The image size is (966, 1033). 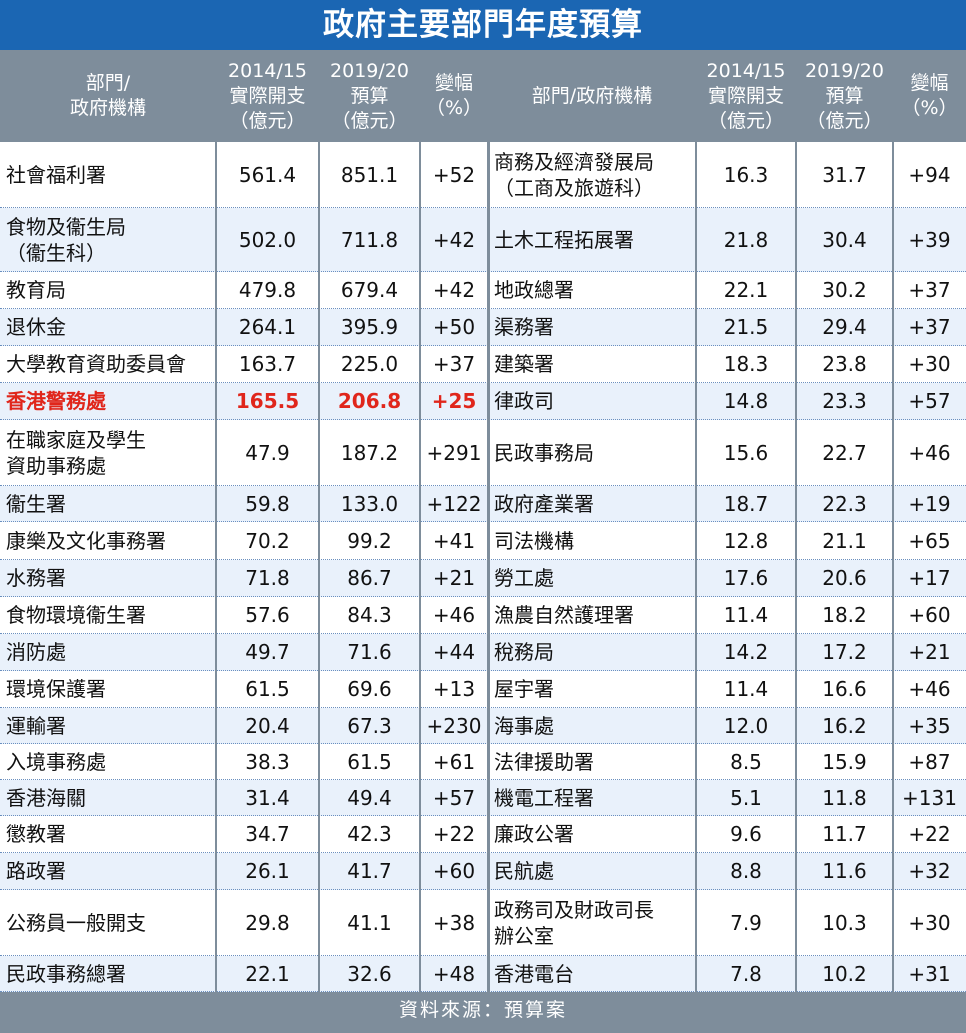 I want to click on header-right-change: 變幅 （%）, so click(x=929, y=95).